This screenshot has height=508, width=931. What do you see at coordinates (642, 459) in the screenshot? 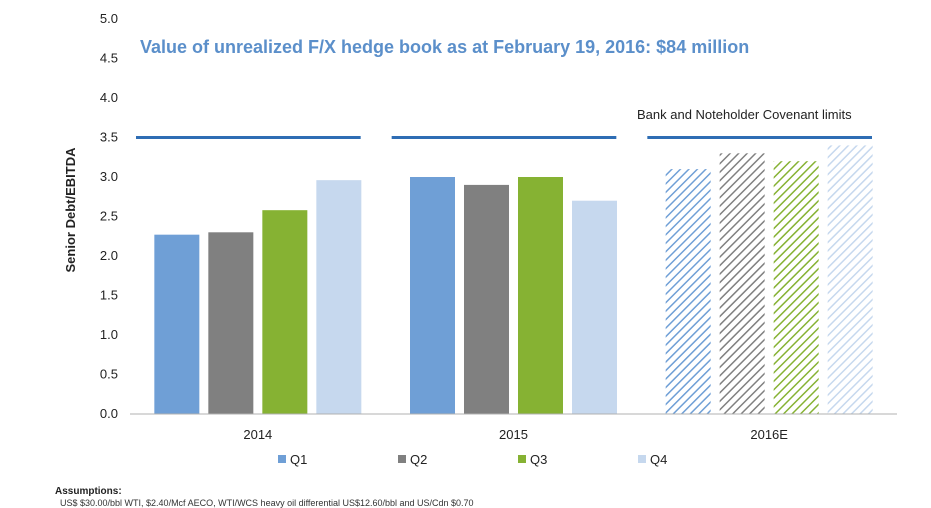
I see `legend-swatch-Q4` at bounding box center [642, 459].